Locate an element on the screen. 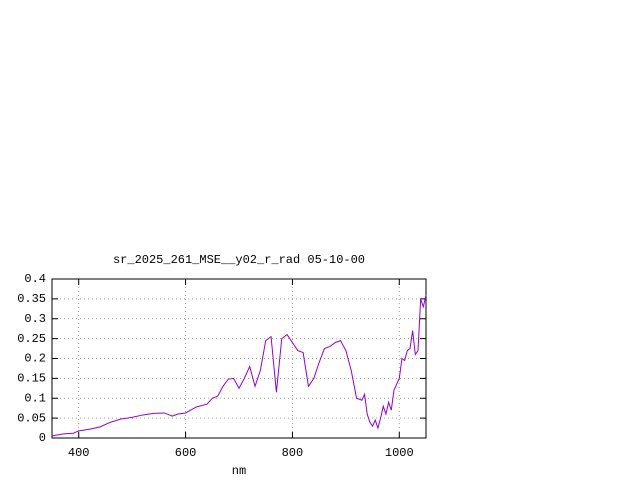 The height and width of the screenshot is (480, 640). x-axis-label: nm is located at coordinates (239, 471).